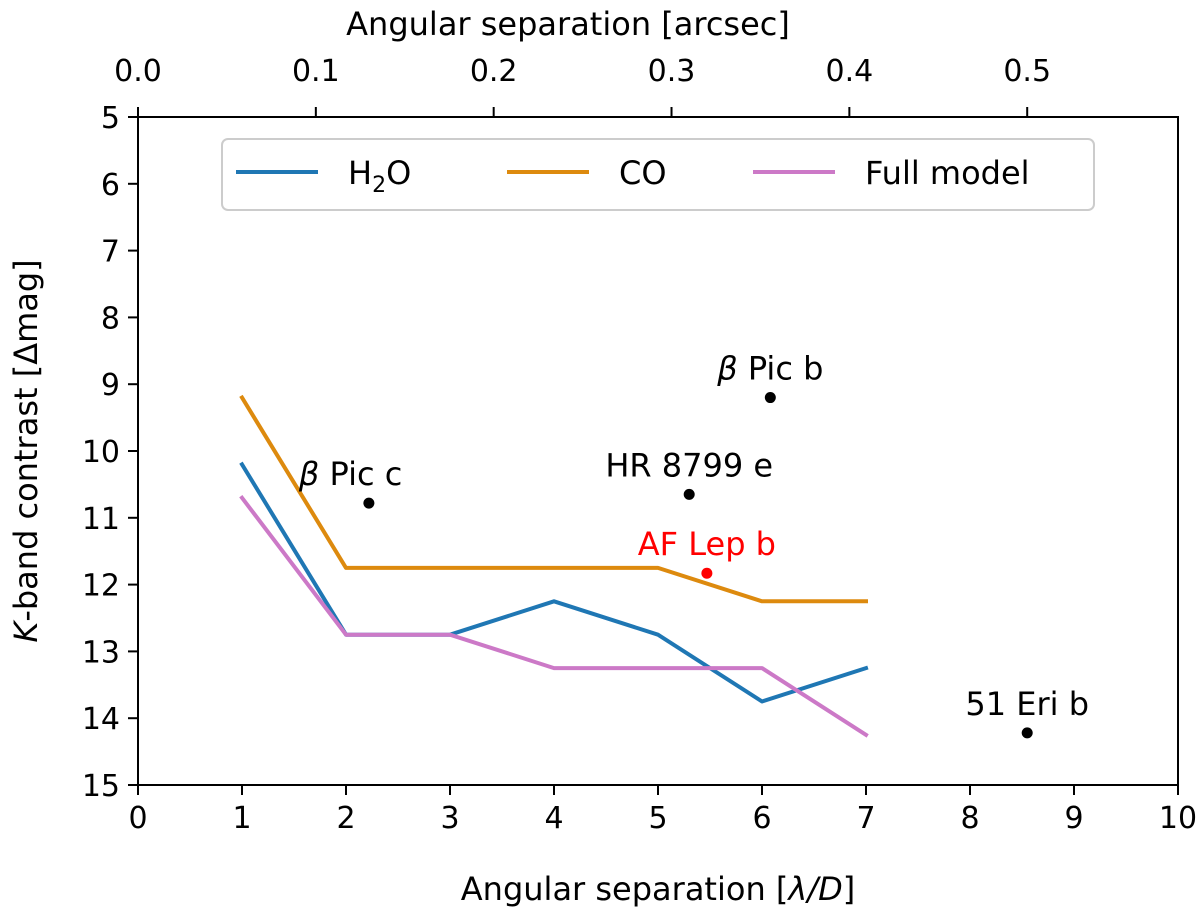  What do you see at coordinates (241, 818) in the screenshot?
I see `x-tick-label: 1` at bounding box center [241, 818].